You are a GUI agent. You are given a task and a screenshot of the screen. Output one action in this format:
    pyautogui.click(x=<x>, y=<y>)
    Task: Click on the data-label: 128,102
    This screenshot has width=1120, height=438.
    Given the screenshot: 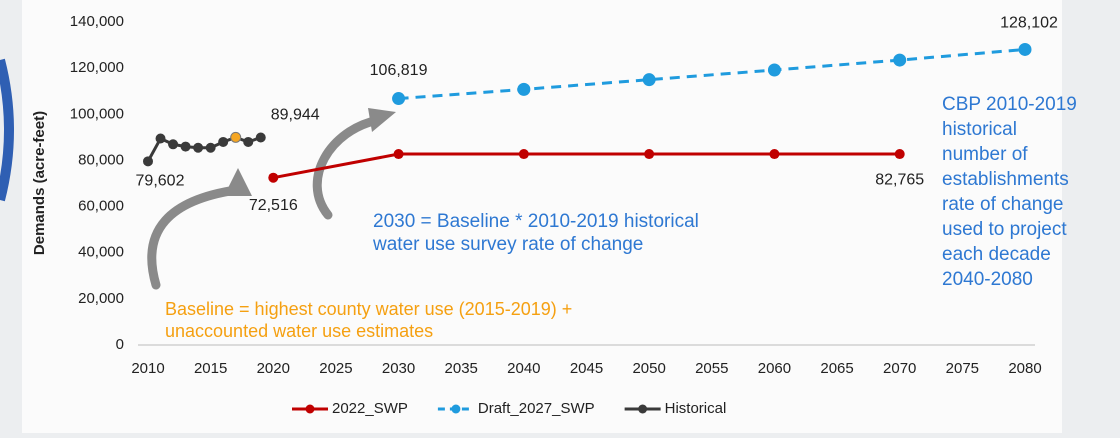 What is the action you would take?
    pyautogui.click(x=1029, y=23)
    